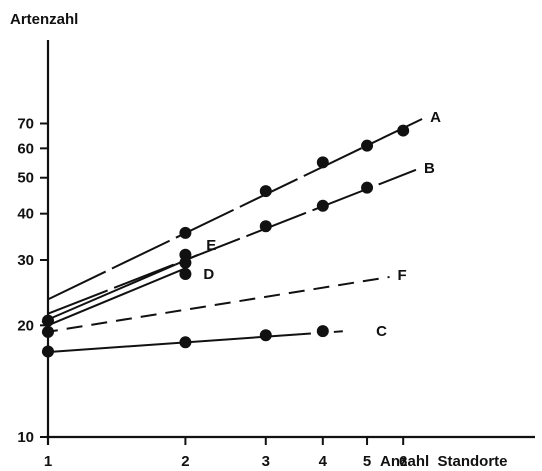 This screenshot has width=542, height=471. I want to click on x-tick-label-3: 3, so click(266, 461).